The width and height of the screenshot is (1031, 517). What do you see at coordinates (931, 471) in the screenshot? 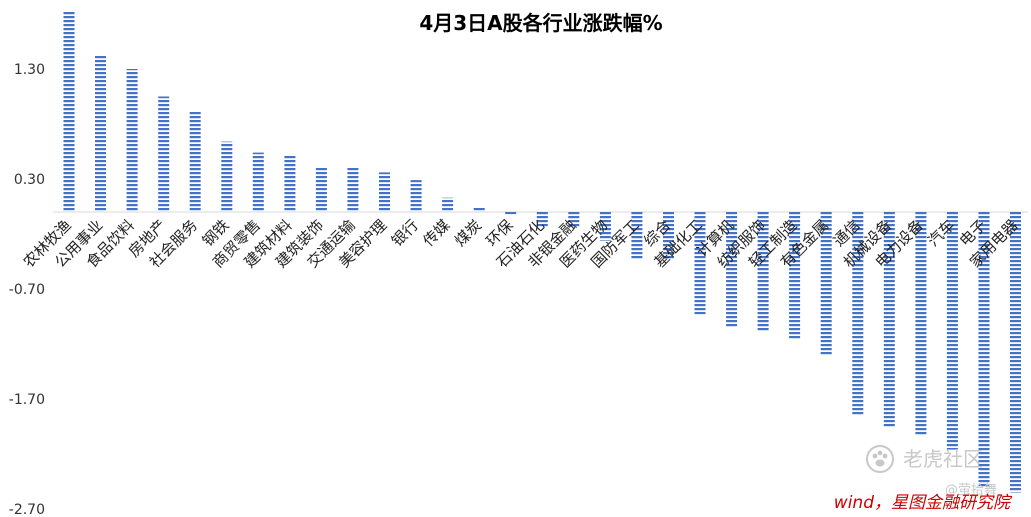
I see `watermark: 老虎社区 @萤拾舞` at bounding box center [931, 471].